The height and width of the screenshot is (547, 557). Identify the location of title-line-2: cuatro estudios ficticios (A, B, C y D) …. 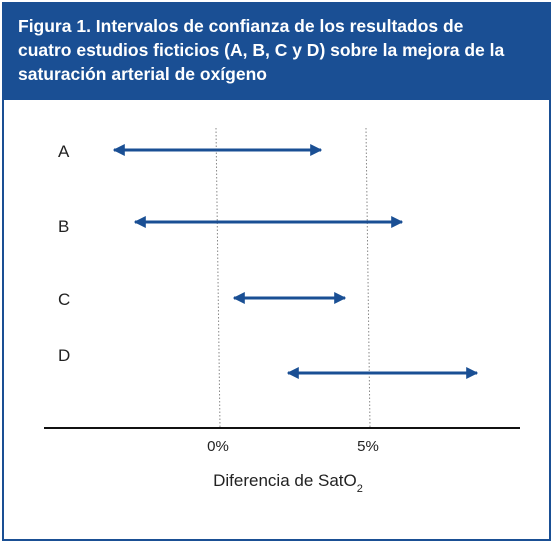
(261, 50).